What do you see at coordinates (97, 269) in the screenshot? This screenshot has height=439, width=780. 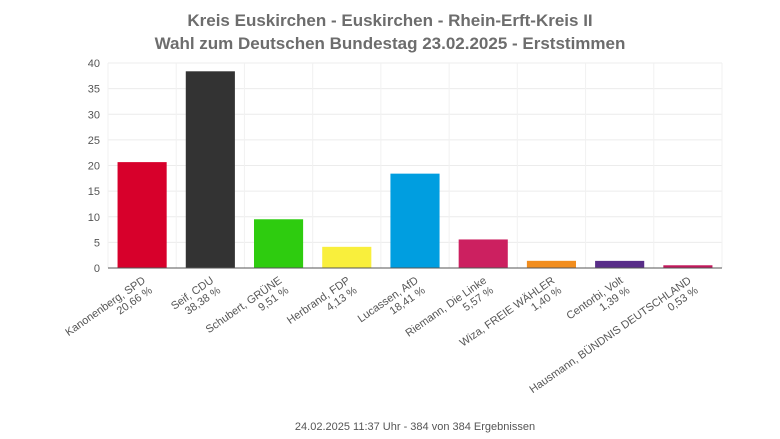 I see `y-tick-label: 0` at bounding box center [97, 269].